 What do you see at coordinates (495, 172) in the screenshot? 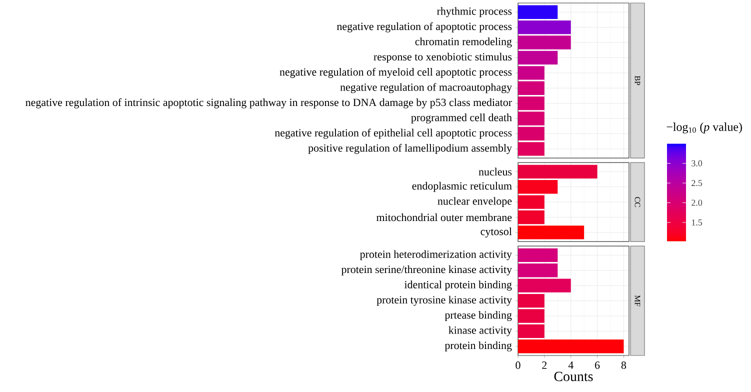
I see `y-tick-label: nucleus` at bounding box center [495, 172].